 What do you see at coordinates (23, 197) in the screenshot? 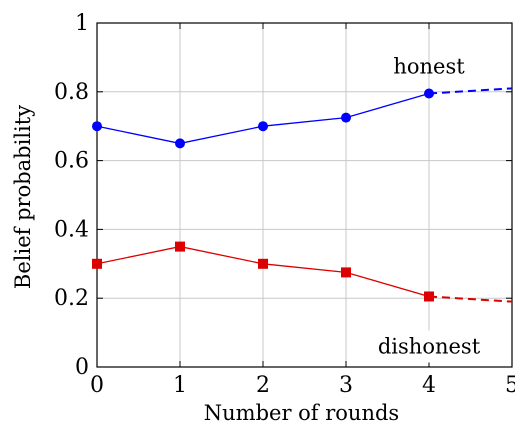
I see `y-axis-label: Belief probability` at bounding box center [23, 197].